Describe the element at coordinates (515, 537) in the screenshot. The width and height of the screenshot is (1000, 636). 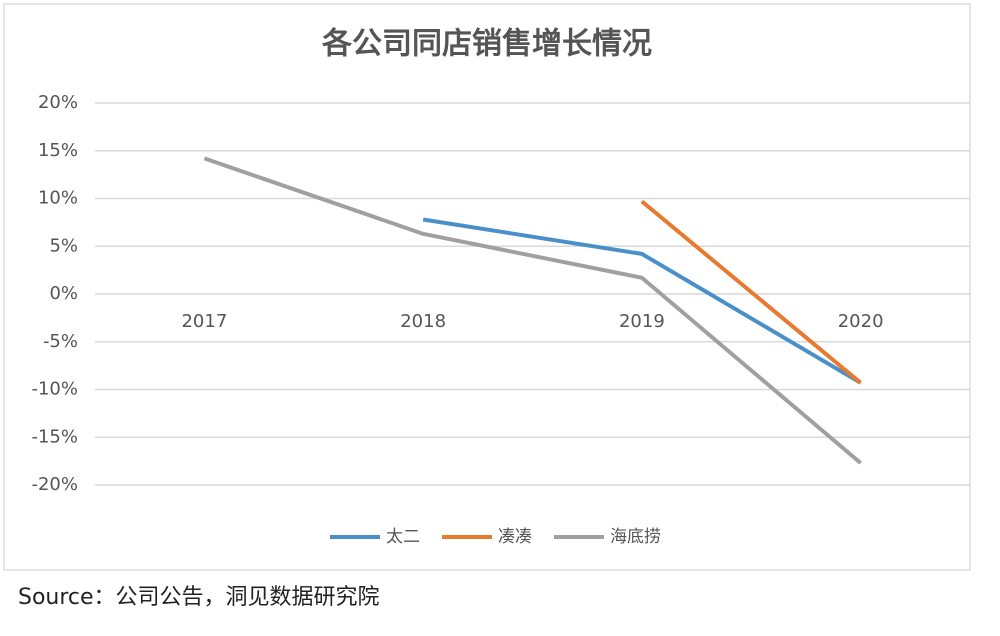
I see `legend-label: 凑凑` at that location.